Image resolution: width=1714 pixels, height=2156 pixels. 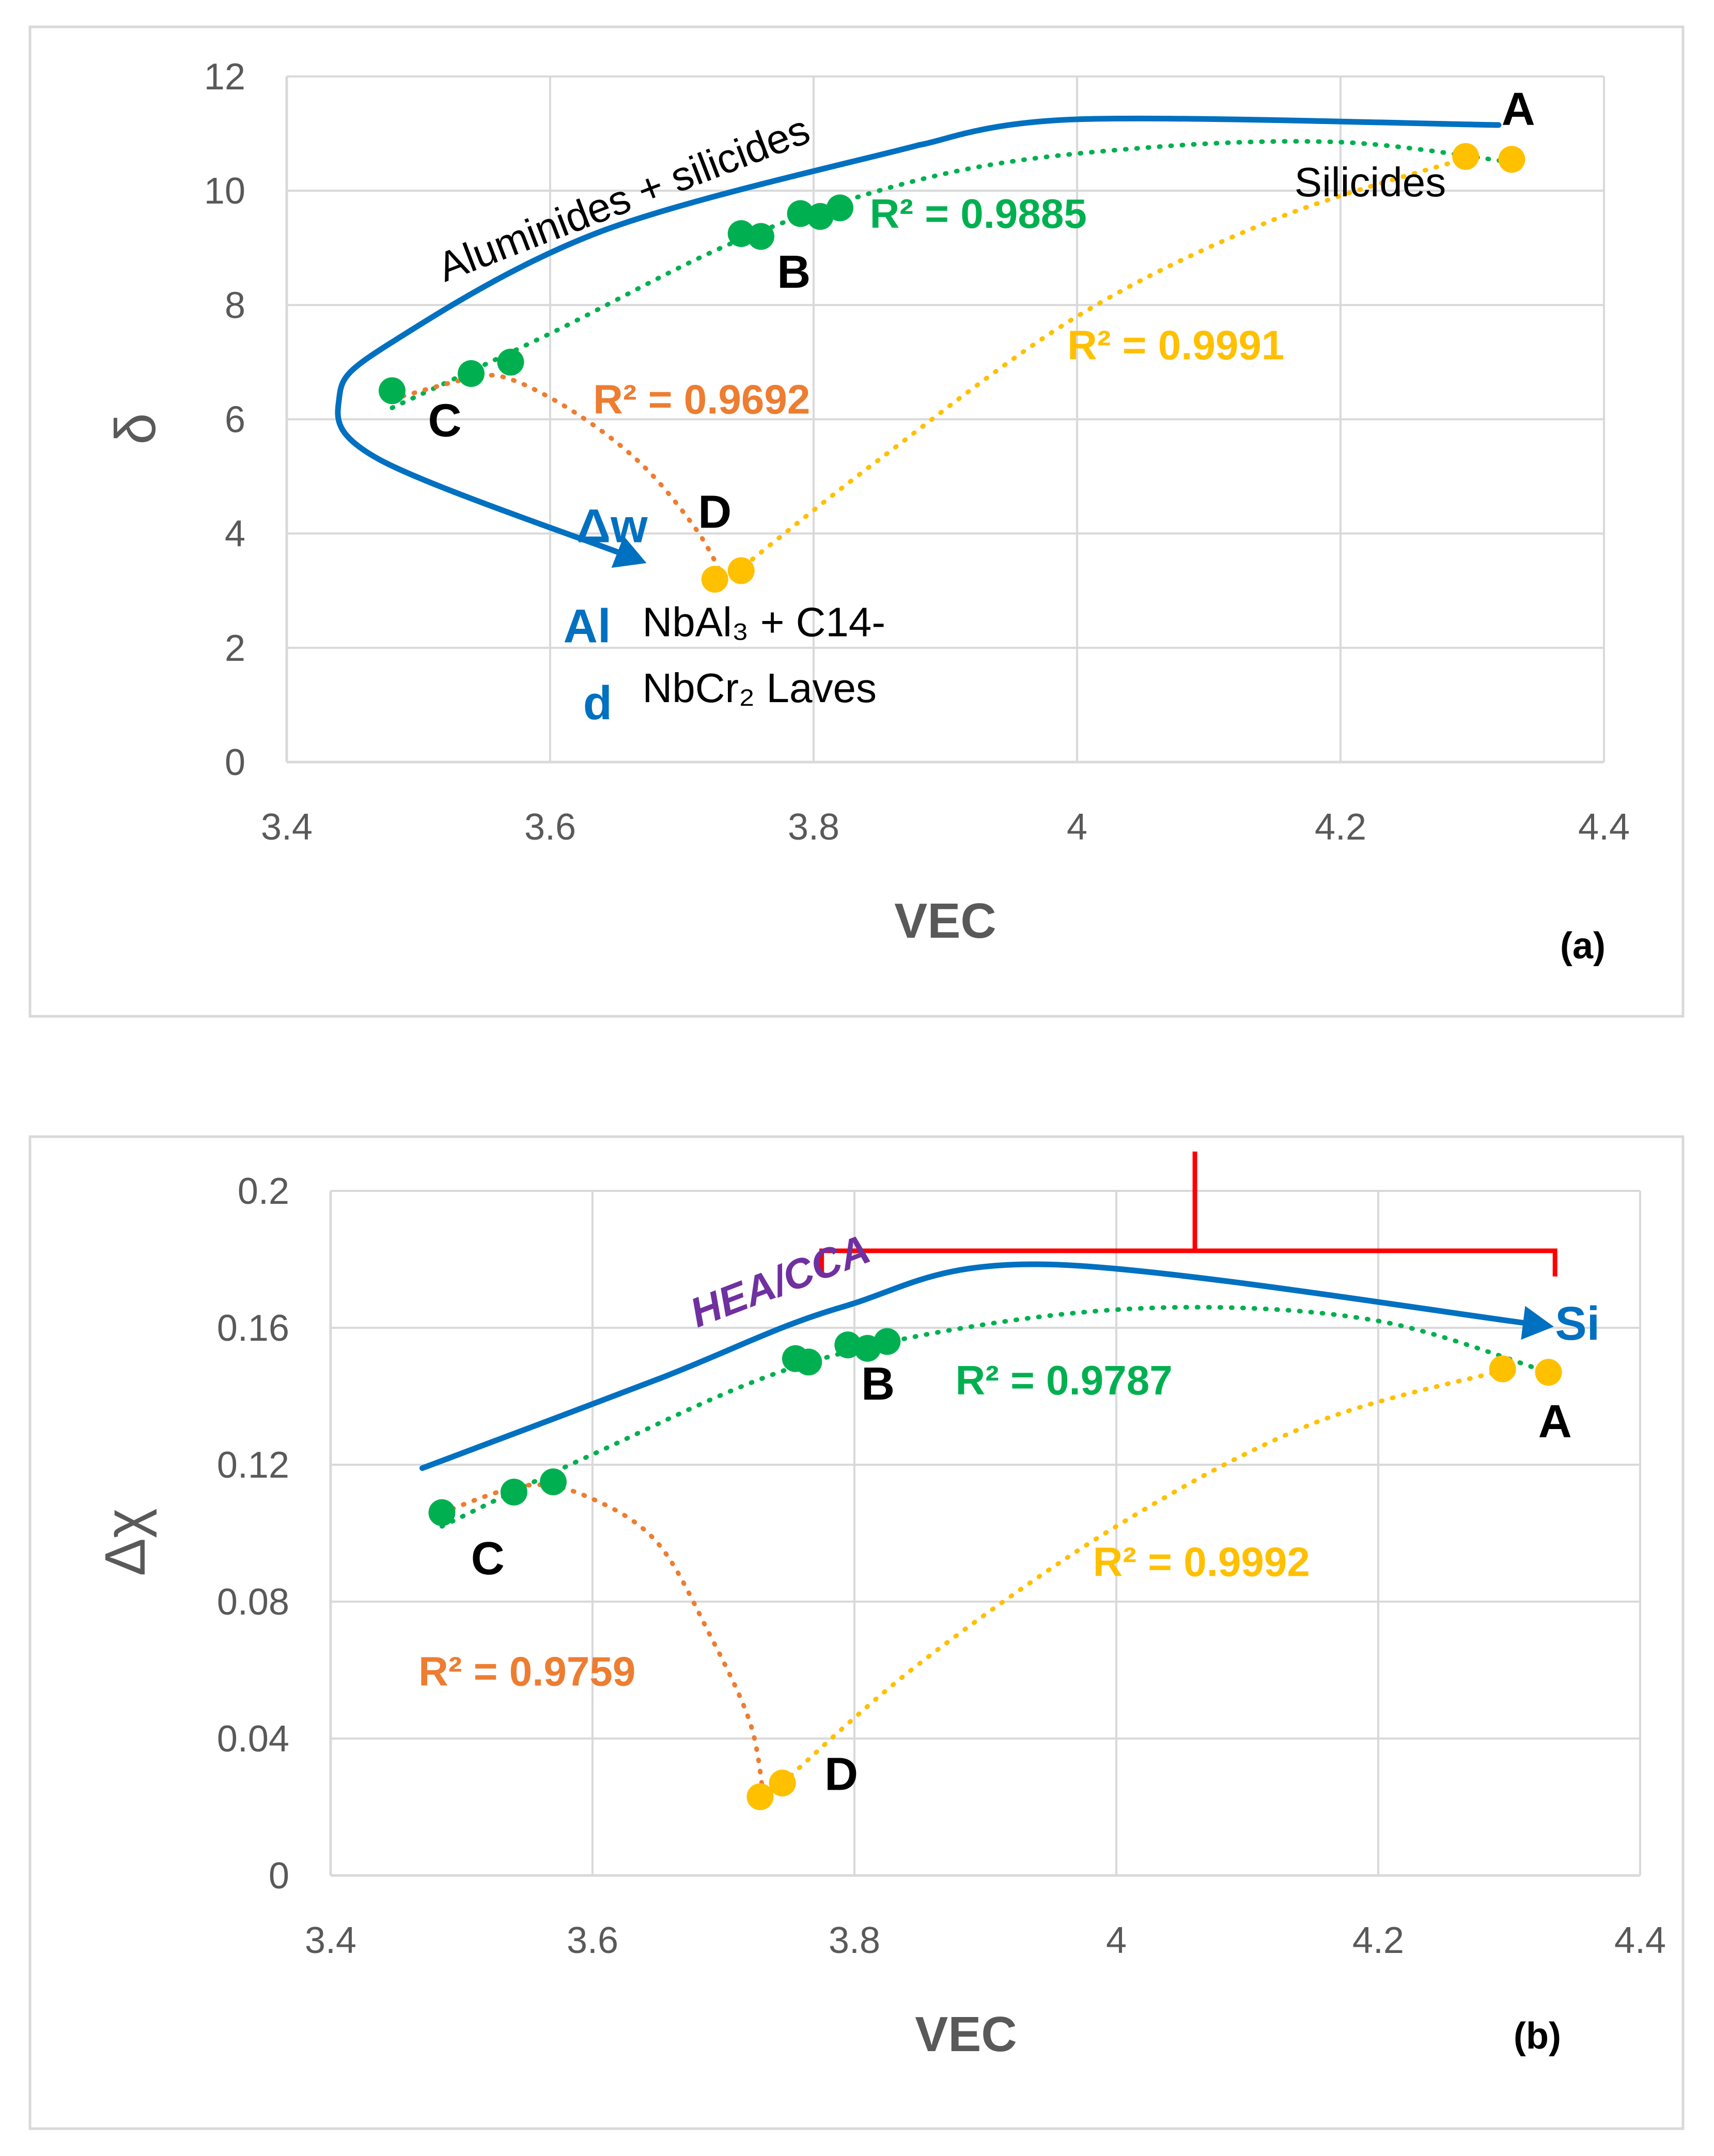 What do you see at coordinates (235, 534) in the screenshot?
I see `y-tick-label: 4` at bounding box center [235, 534].